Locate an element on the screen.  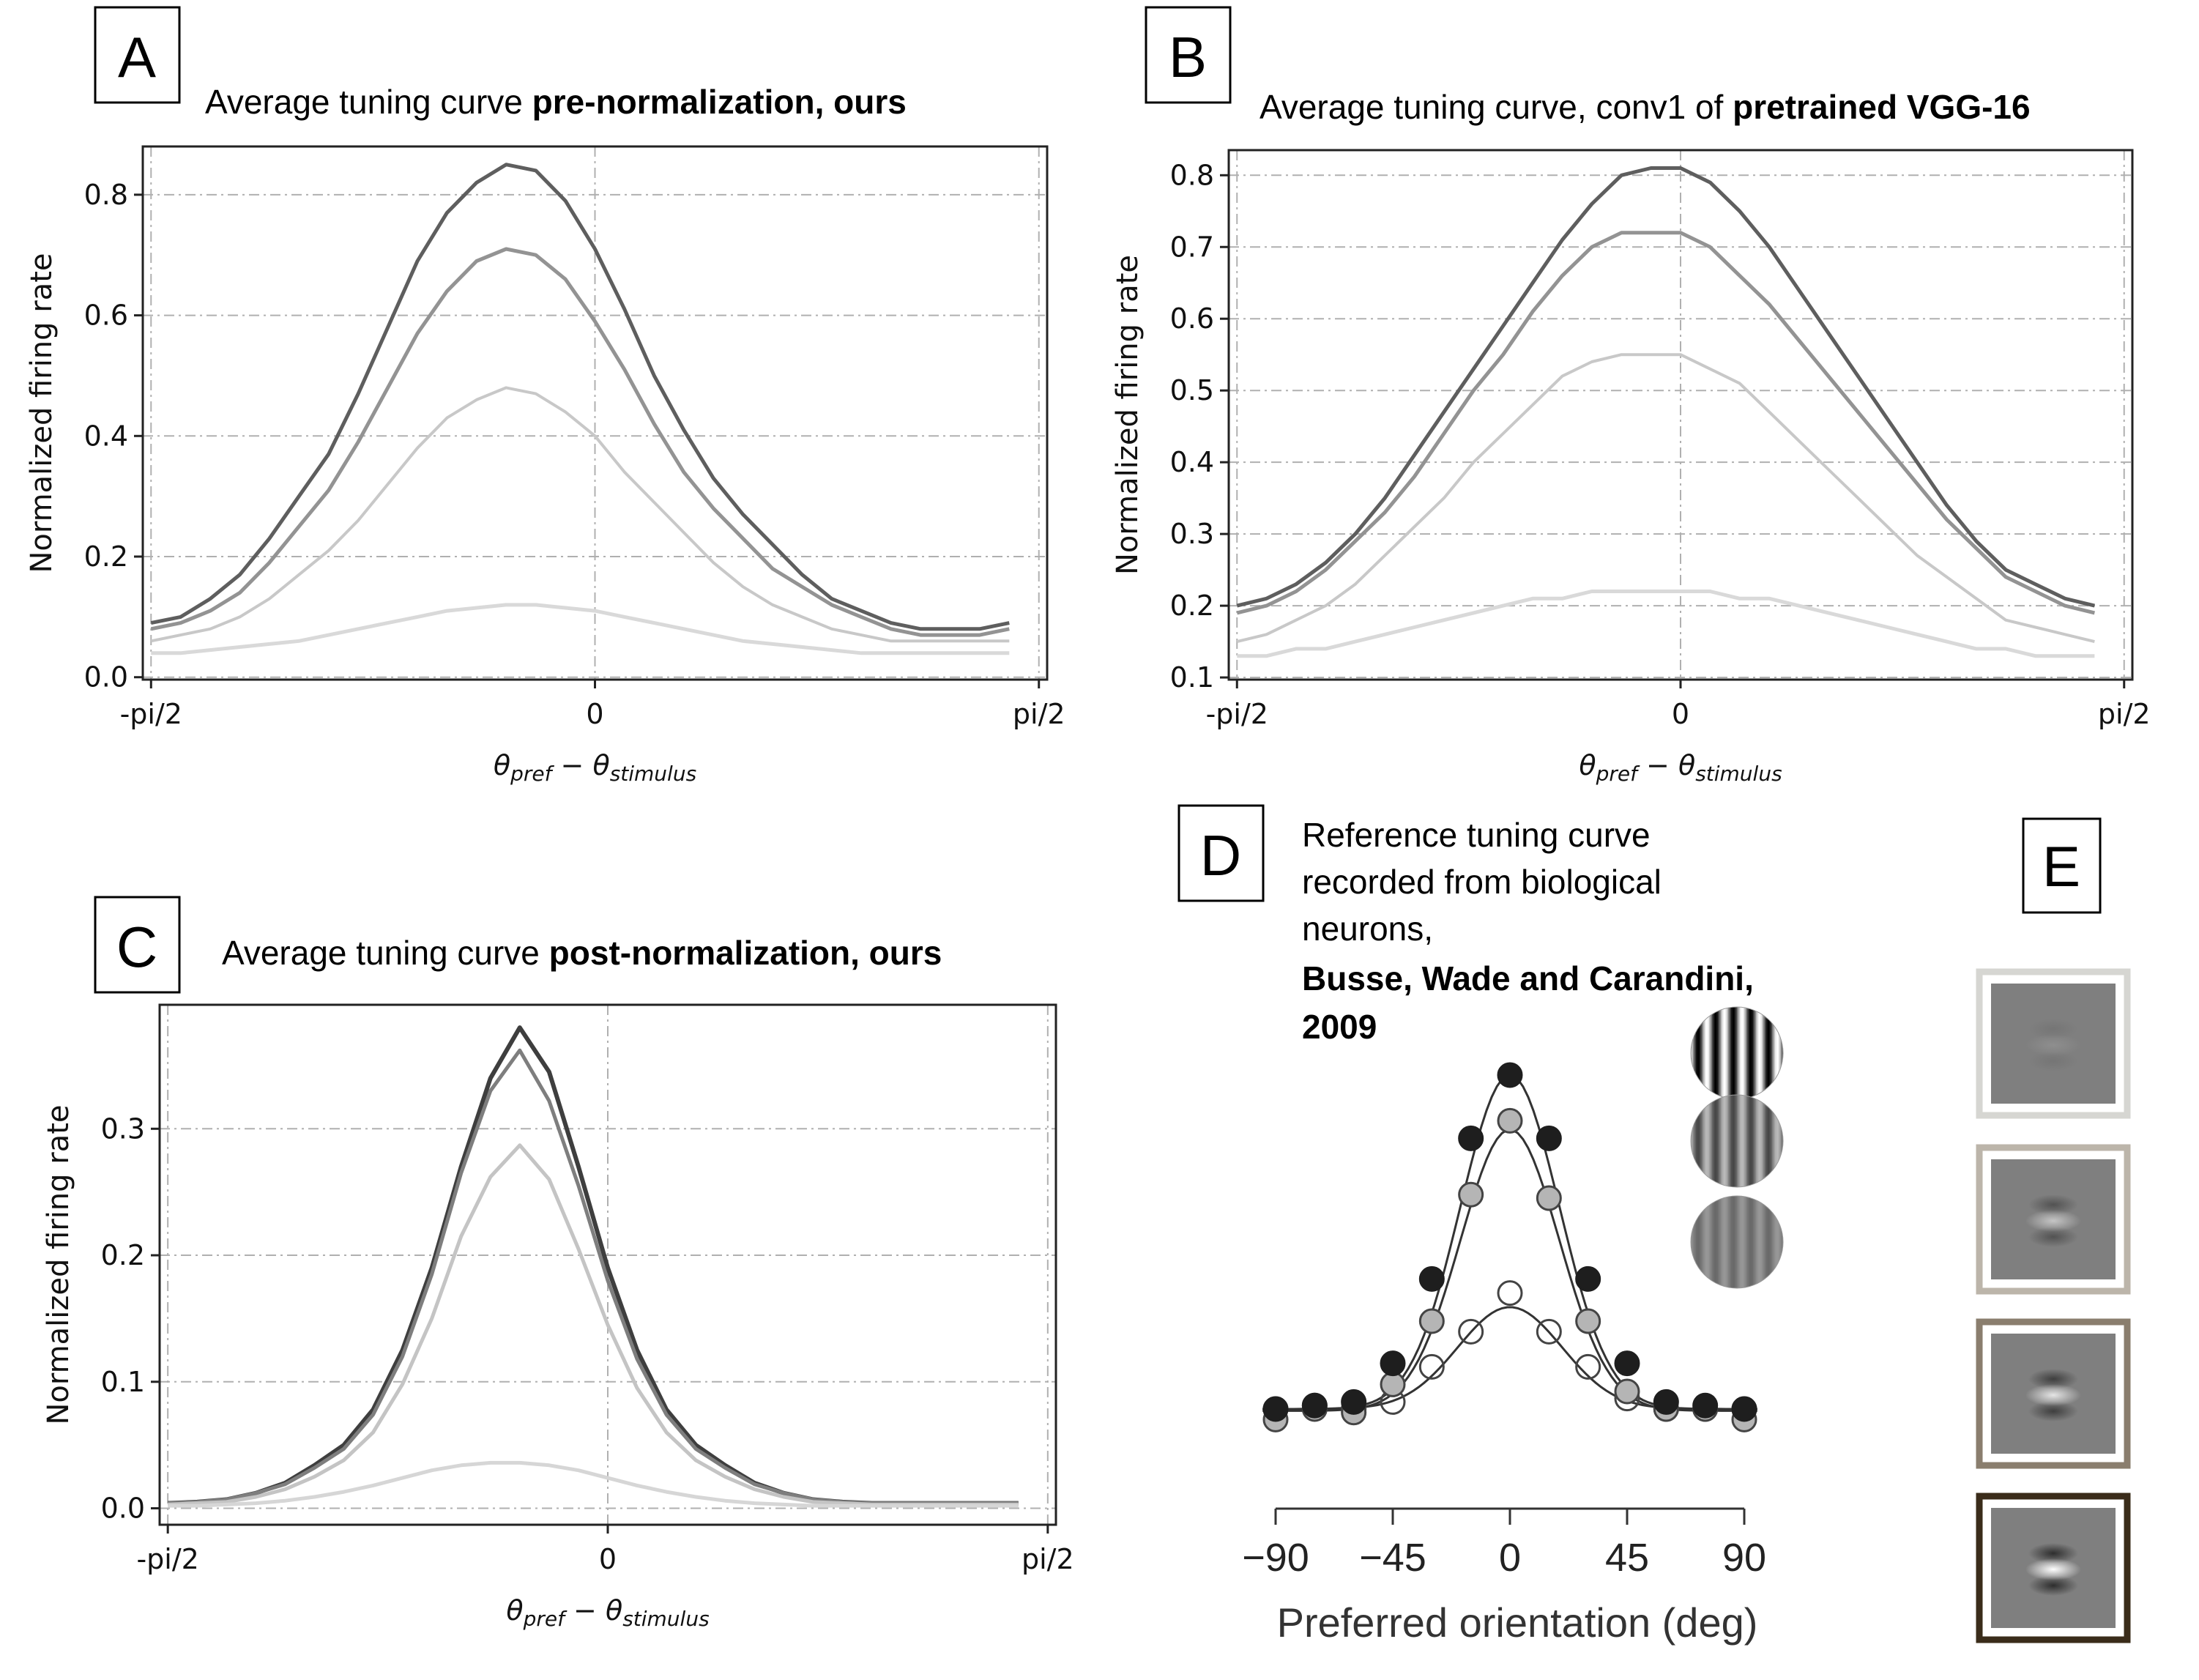
grating-icon-low-contrast is located at coordinates (1737, 1242).